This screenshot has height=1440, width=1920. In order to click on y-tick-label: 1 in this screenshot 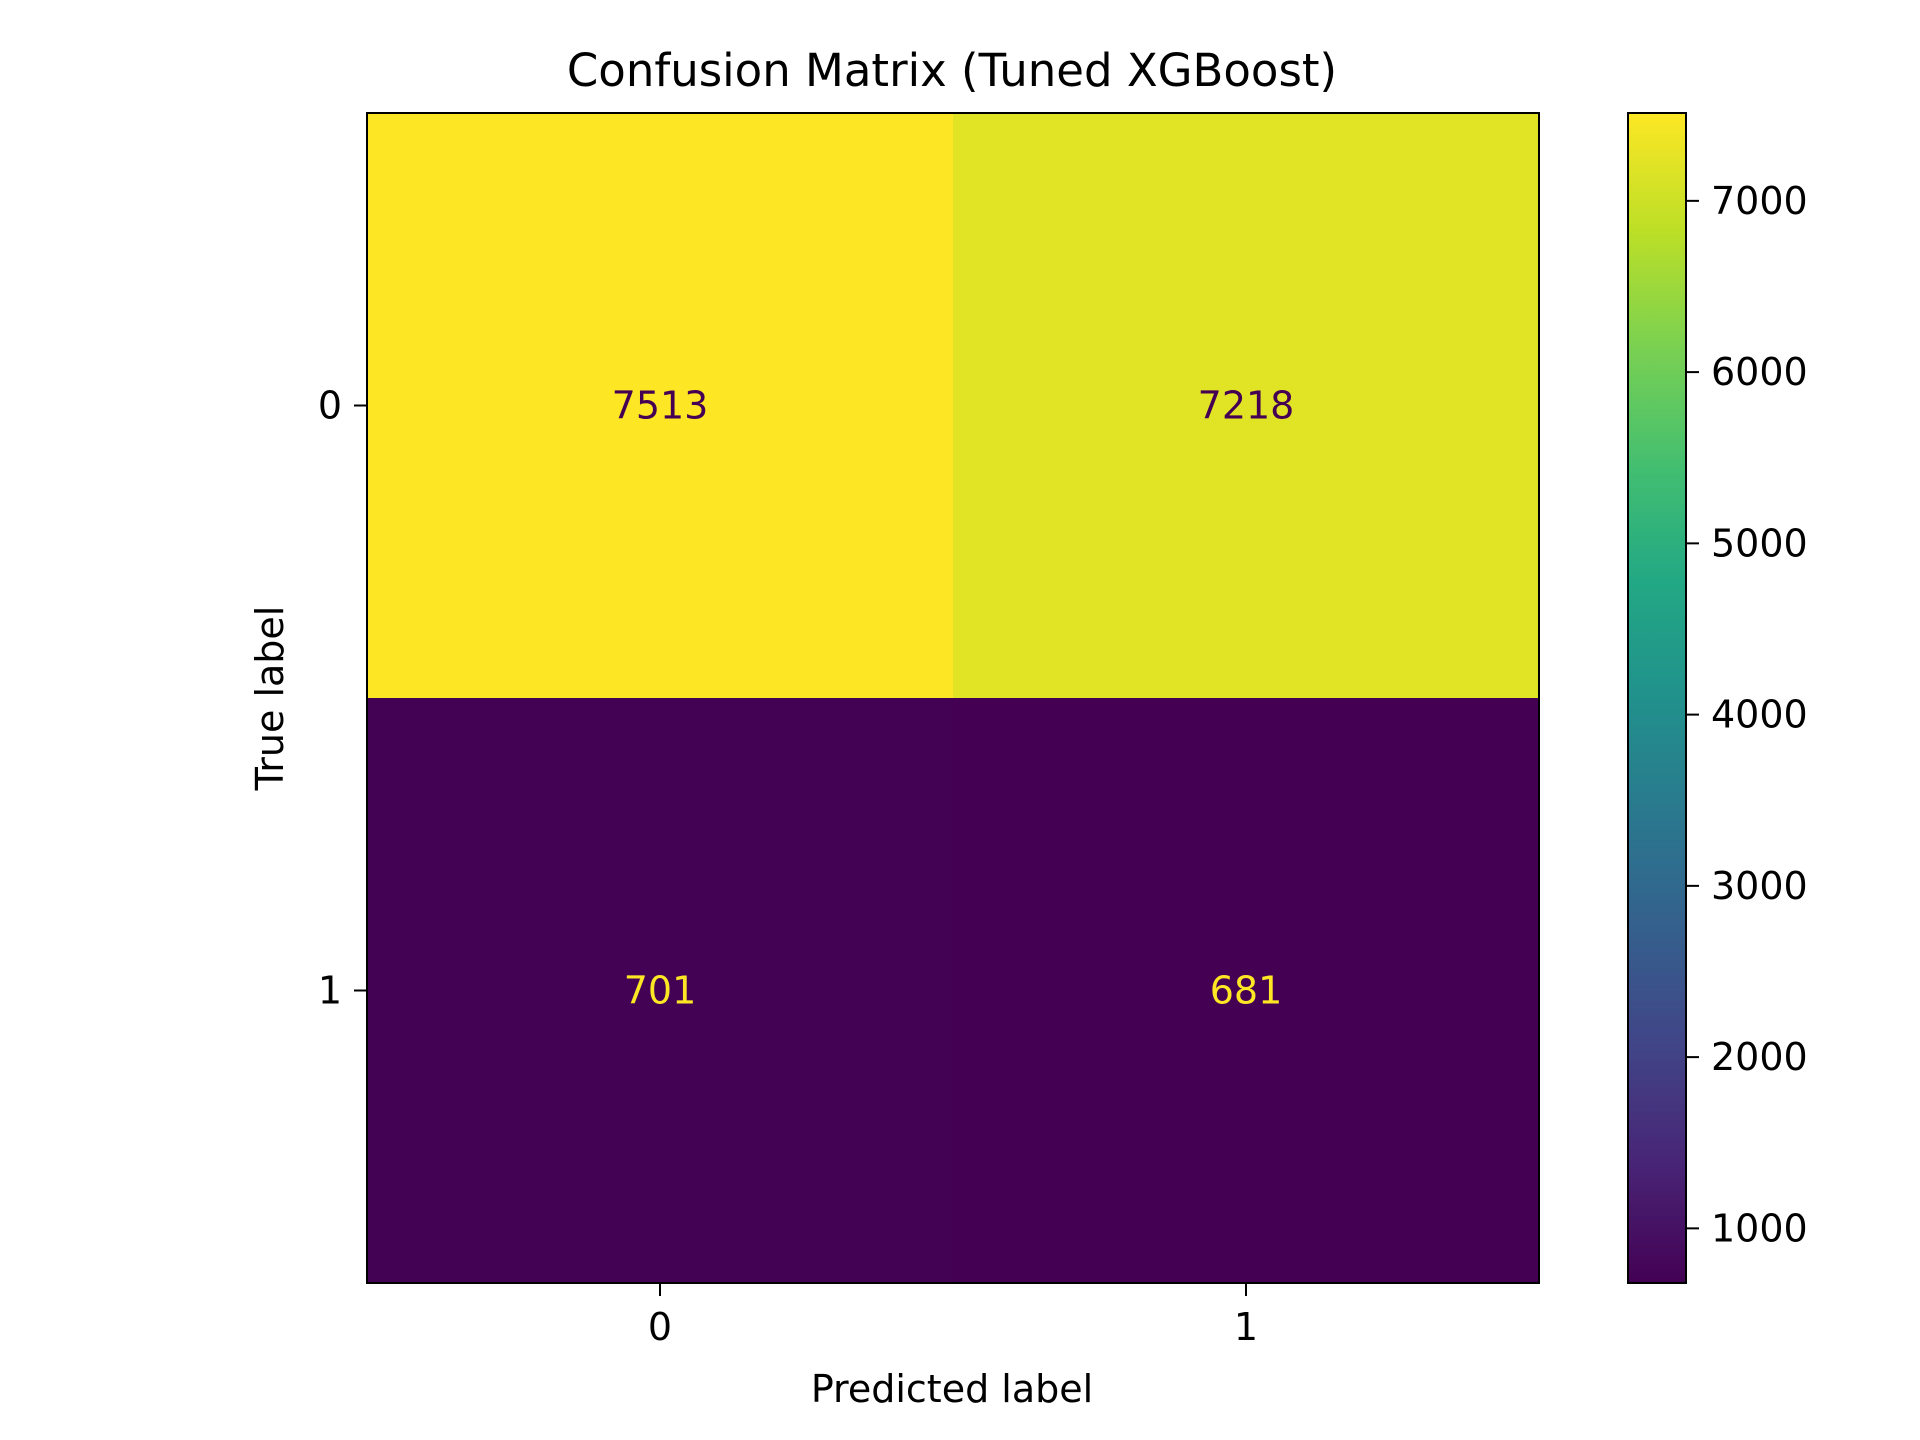, I will do `click(330, 991)`.